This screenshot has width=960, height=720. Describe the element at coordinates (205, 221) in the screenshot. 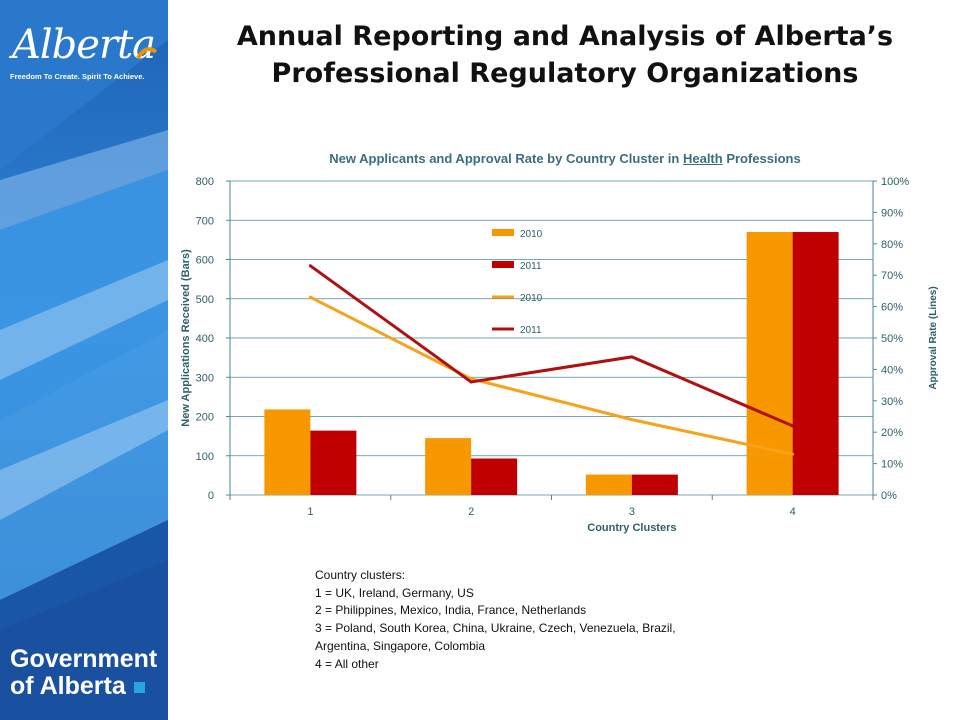

I see `y-tick-label: 700` at that location.